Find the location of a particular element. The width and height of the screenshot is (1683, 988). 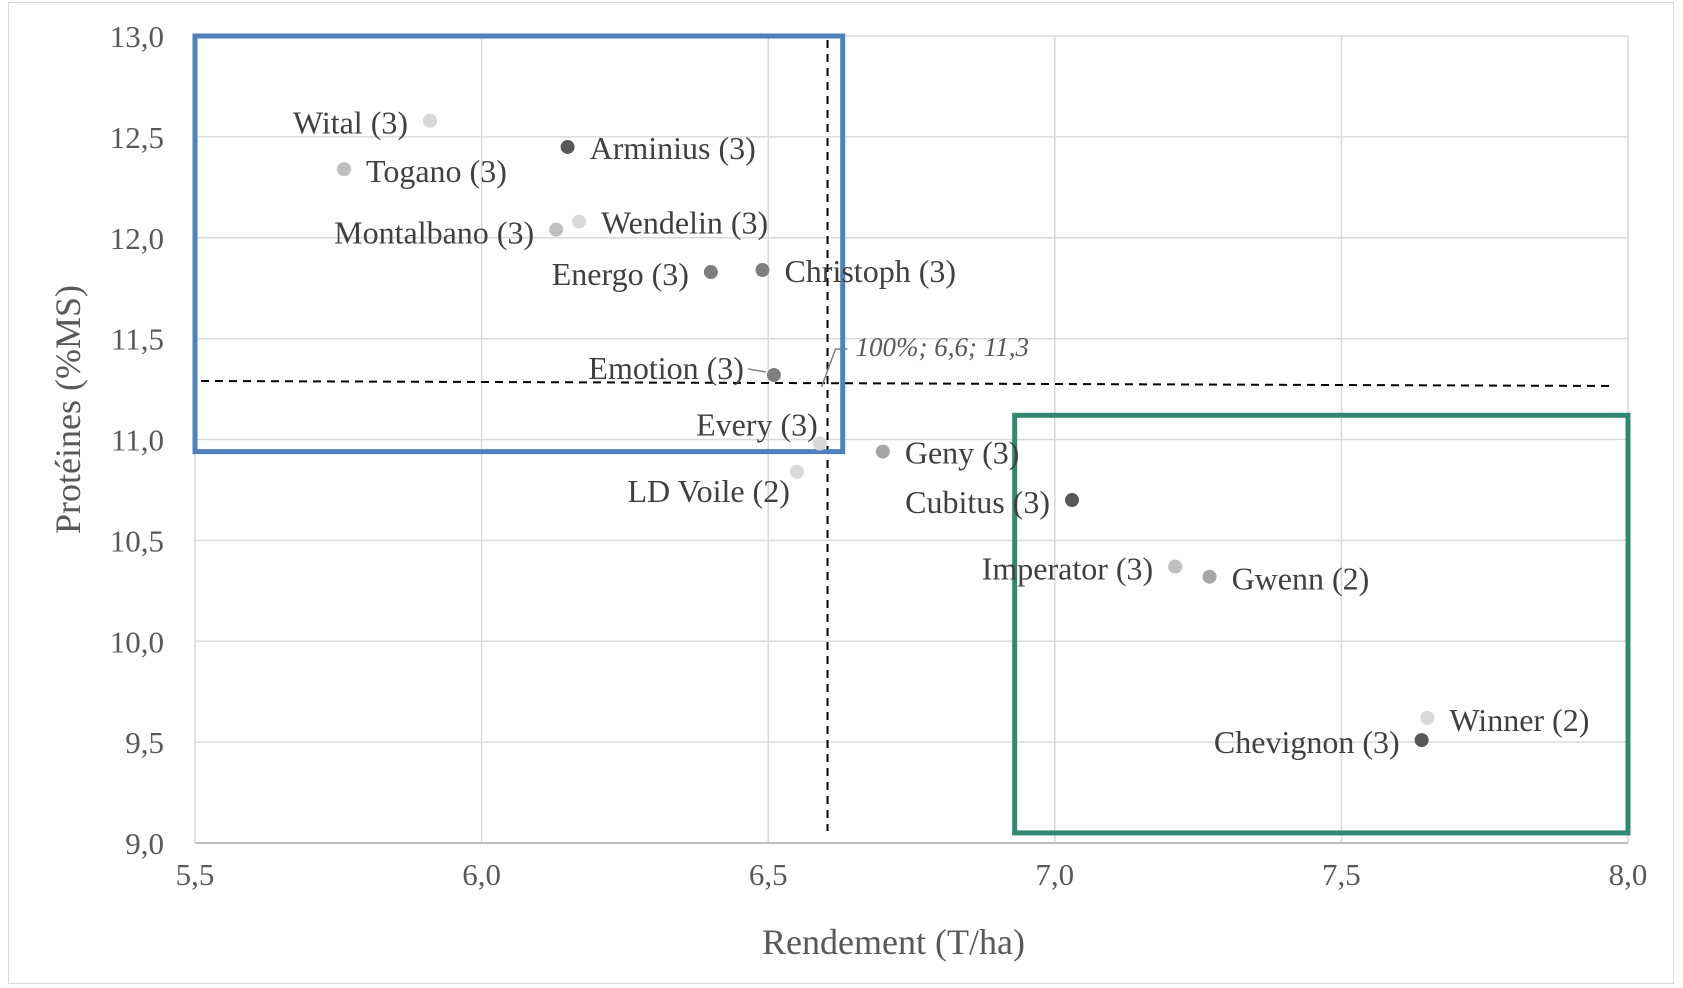

data-point-label: Arminius (3) is located at coordinates (673, 148).